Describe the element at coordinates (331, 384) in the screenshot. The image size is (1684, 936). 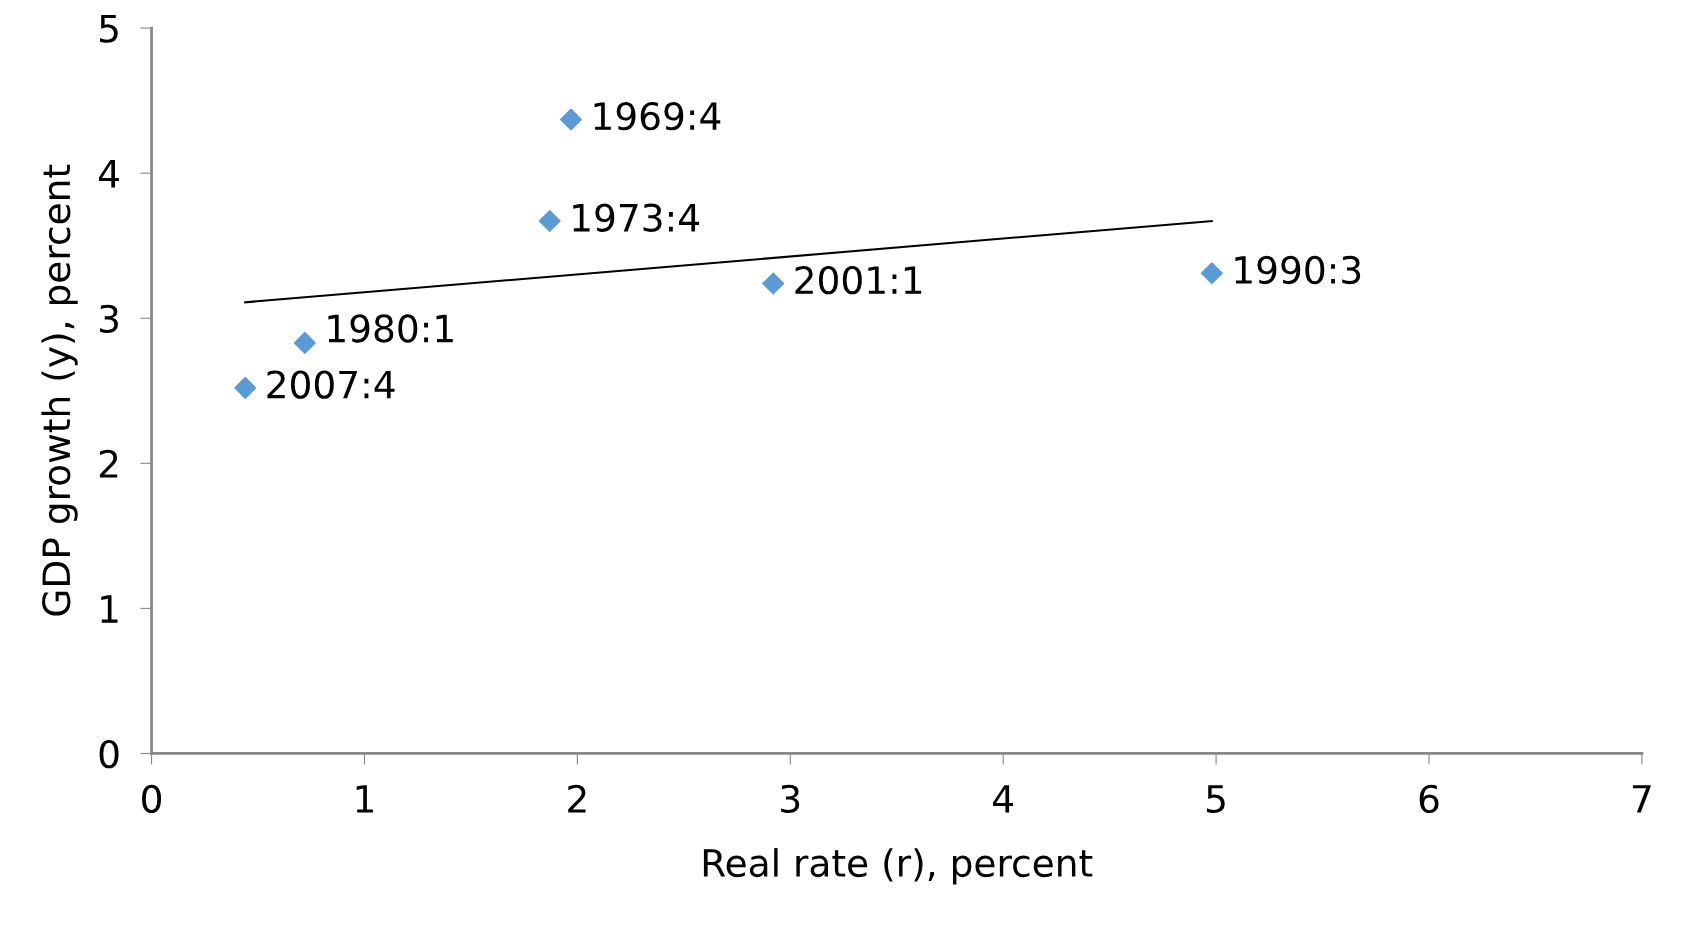
I see `annotation: 2007:4` at that location.